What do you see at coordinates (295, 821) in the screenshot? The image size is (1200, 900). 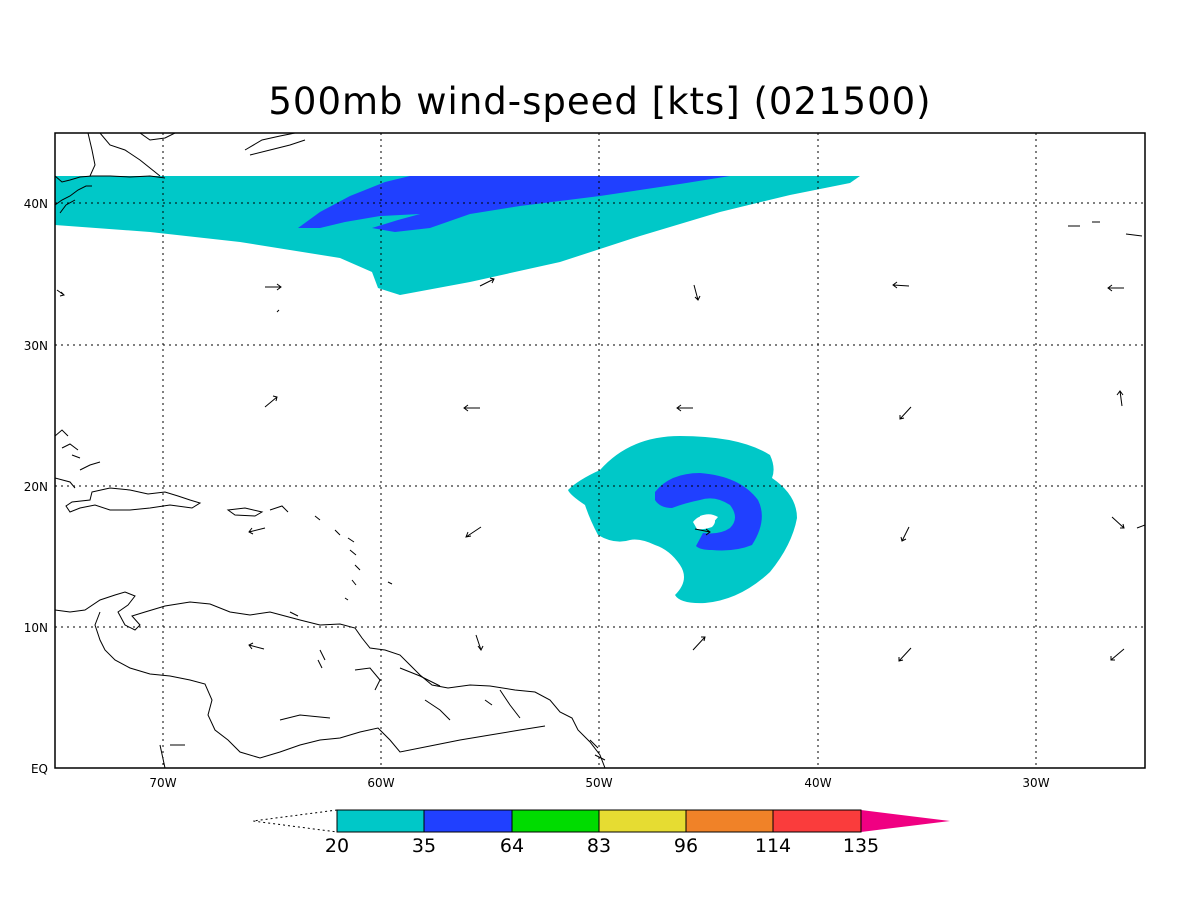 I see `colorbar-lower-extension` at bounding box center [295, 821].